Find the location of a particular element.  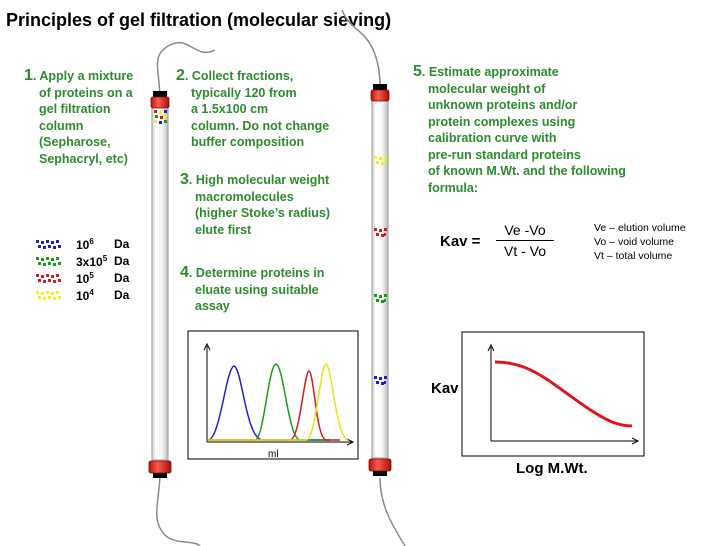

definition-vt: Vt – total volume is located at coordinates (633, 256).